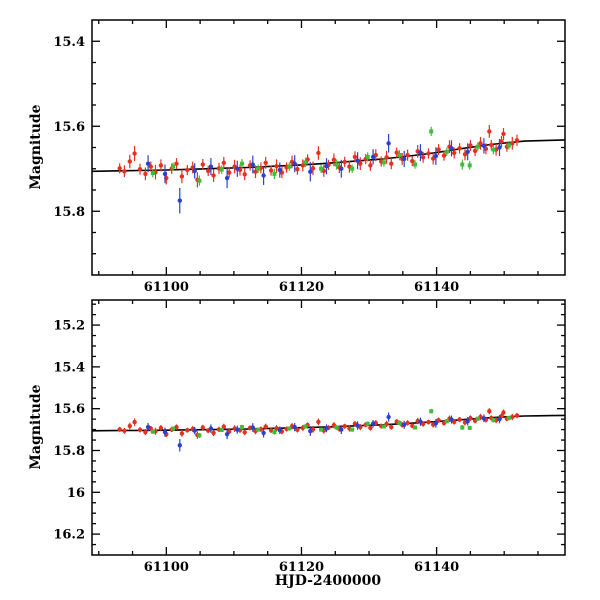  I want to click on y-tick-label: 16.2, so click(69, 535).